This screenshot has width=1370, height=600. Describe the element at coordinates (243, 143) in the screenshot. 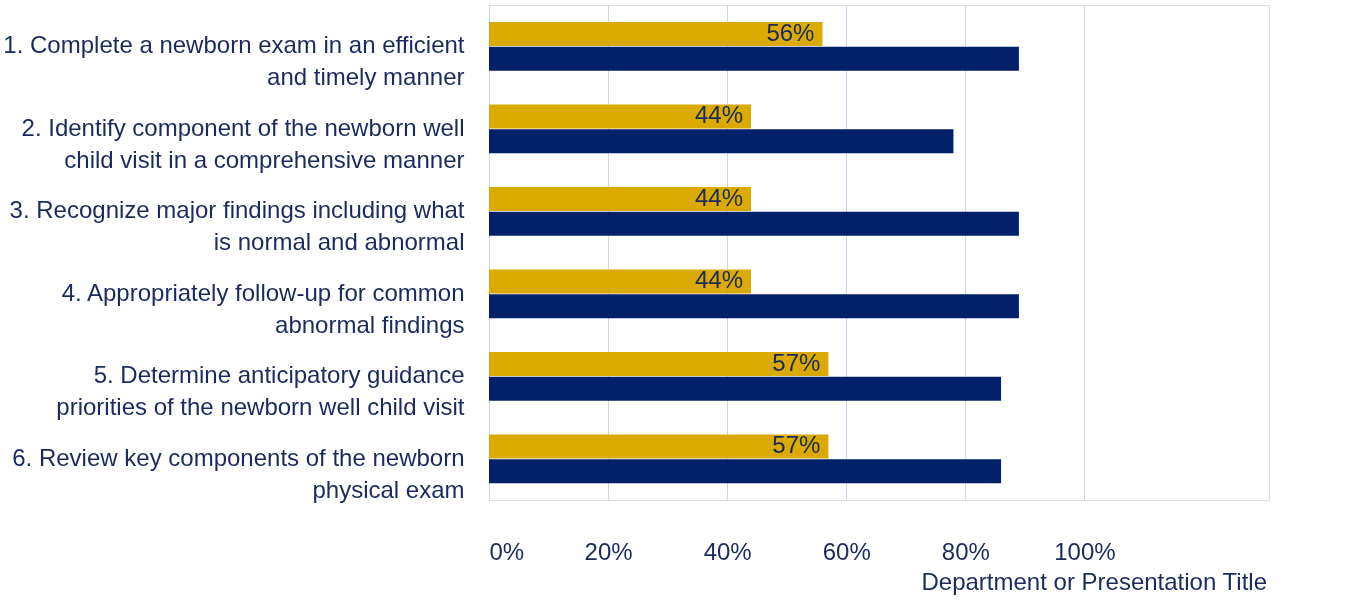

I see `y-tick-label: 2. Identify component of the newborn well child visit in a comprehensive manner` at that location.